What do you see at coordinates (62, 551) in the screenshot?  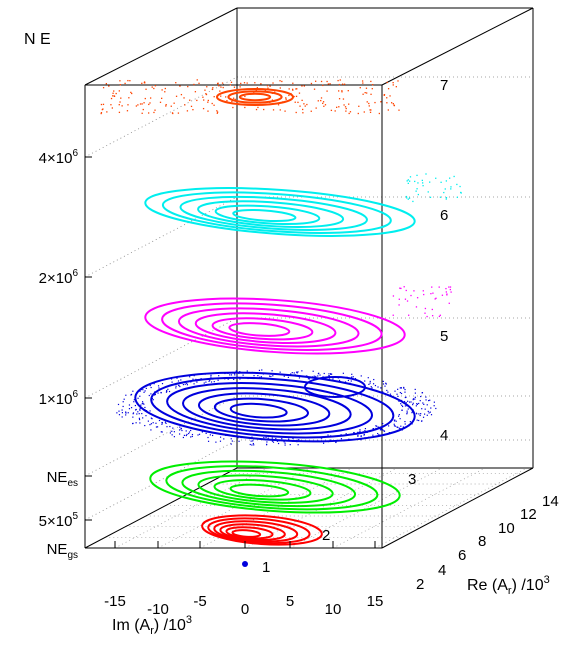 I see `z-tick-label: NEgs` at bounding box center [62, 551].